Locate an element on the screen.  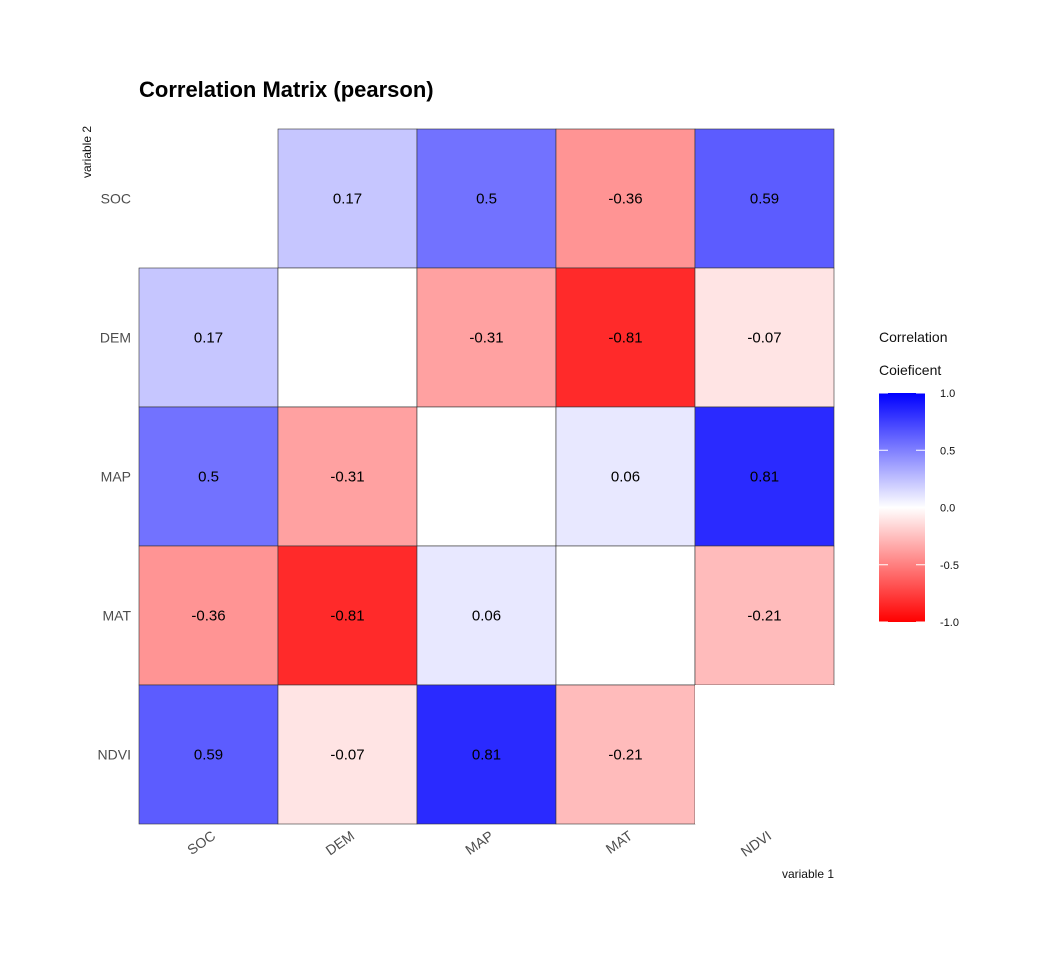
heatmap-cell-ndvi-mat is located at coordinates (625, 754).